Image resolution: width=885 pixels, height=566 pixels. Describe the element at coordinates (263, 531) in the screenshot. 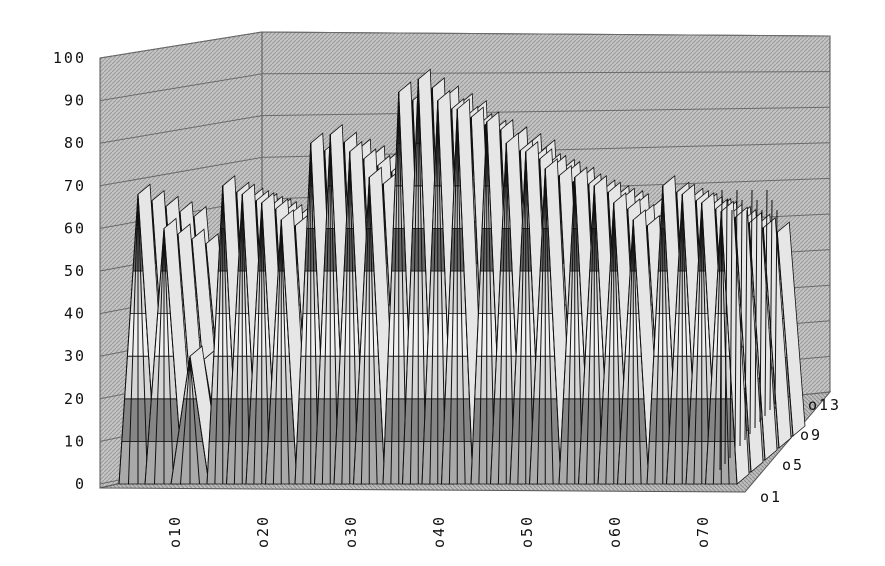

I see `x-tick-label: o20` at that location.